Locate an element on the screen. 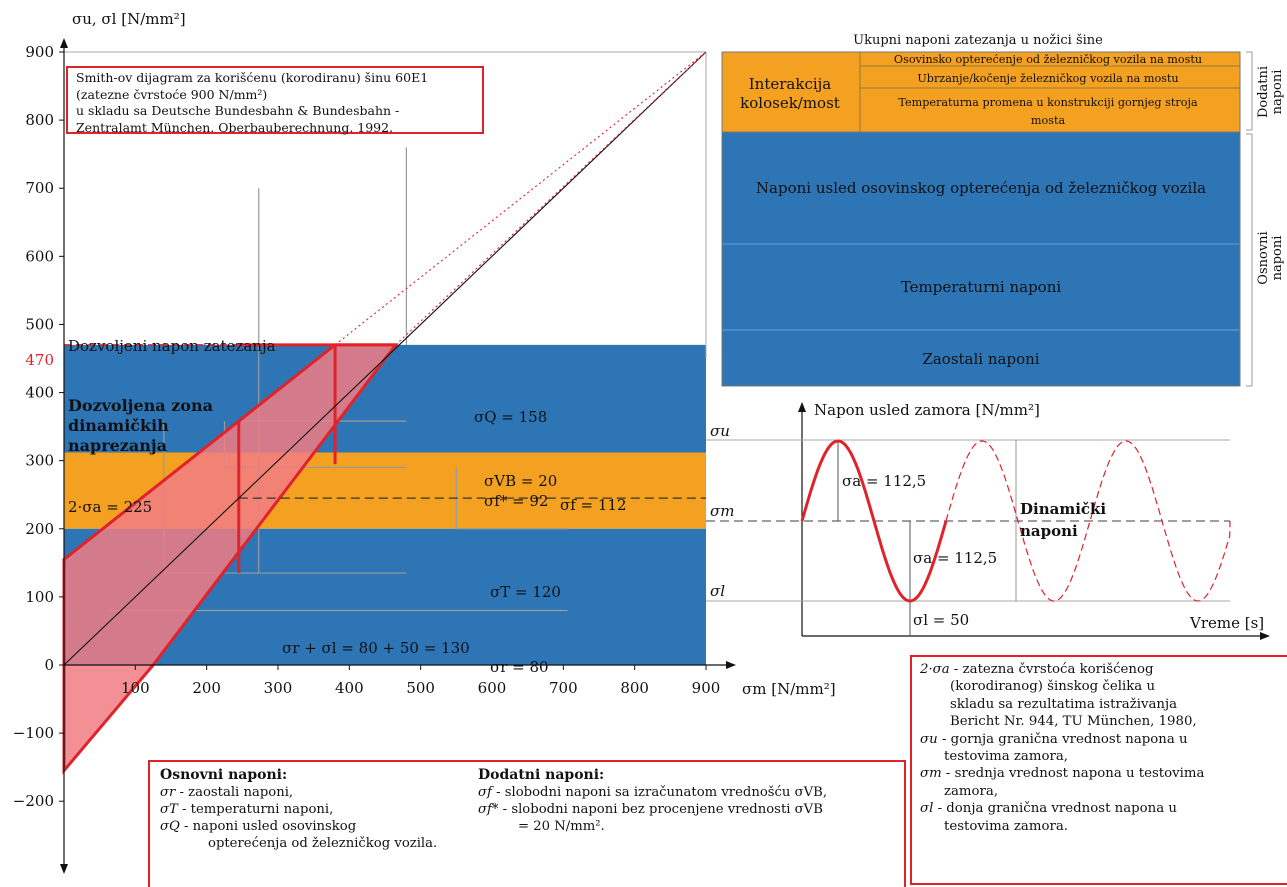 The width and height of the screenshot is (1287, 887). sm-label: σm is located at coordinates (722, 511).